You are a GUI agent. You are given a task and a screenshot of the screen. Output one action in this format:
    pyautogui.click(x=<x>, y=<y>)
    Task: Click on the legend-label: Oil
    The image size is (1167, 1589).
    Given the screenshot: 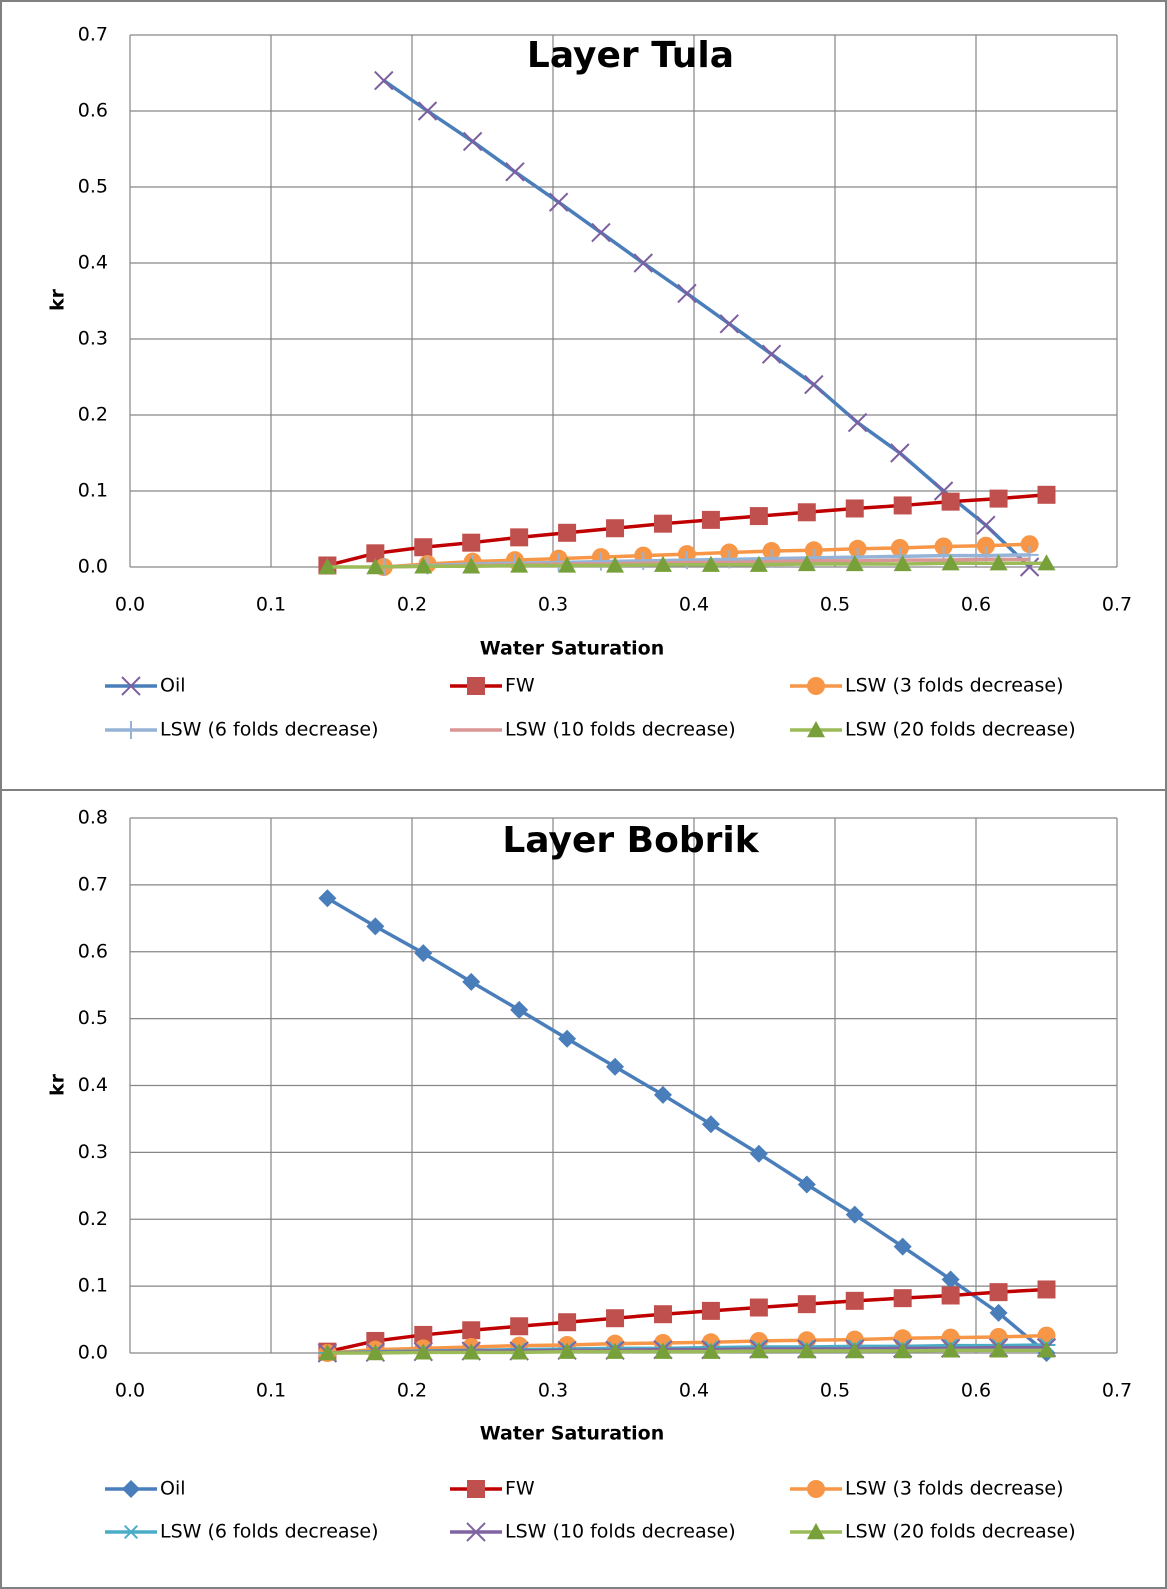 What is the action you would take?
    pyautogui.click(x=173, y=686)
    